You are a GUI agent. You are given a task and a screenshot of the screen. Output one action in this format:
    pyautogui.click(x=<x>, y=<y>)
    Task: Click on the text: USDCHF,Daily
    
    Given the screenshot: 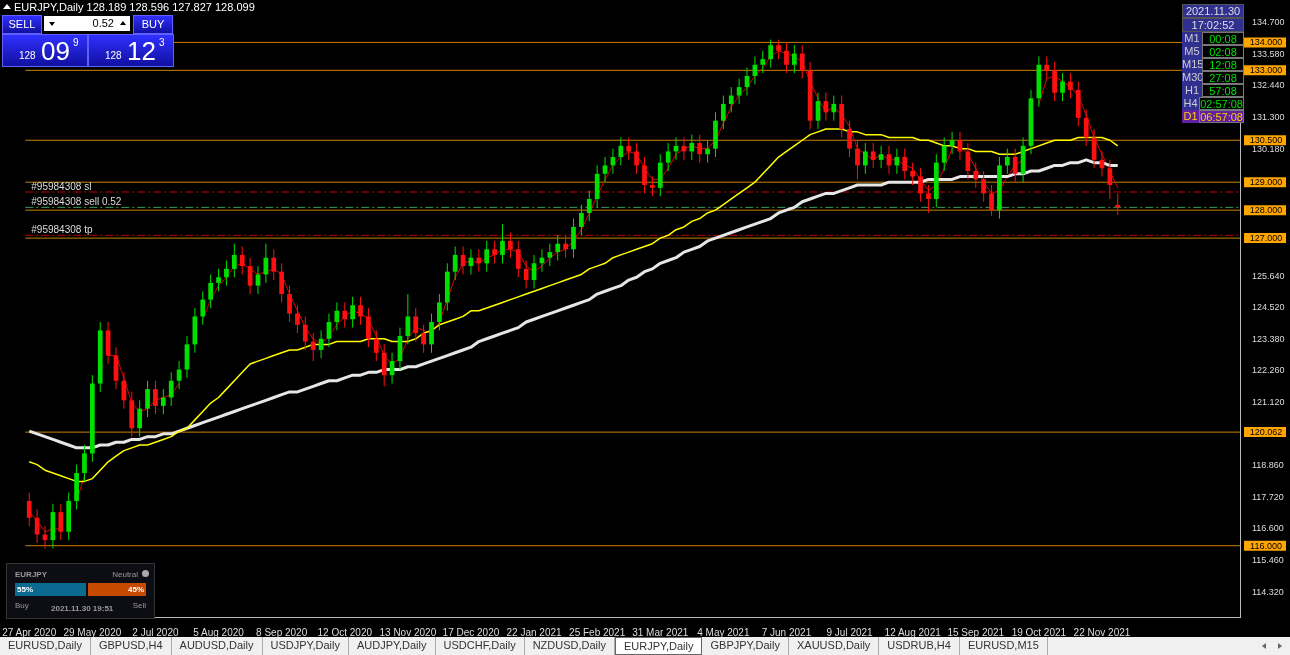 What is the action you would take?
    pyautogui.click(x=480, y=646)
    